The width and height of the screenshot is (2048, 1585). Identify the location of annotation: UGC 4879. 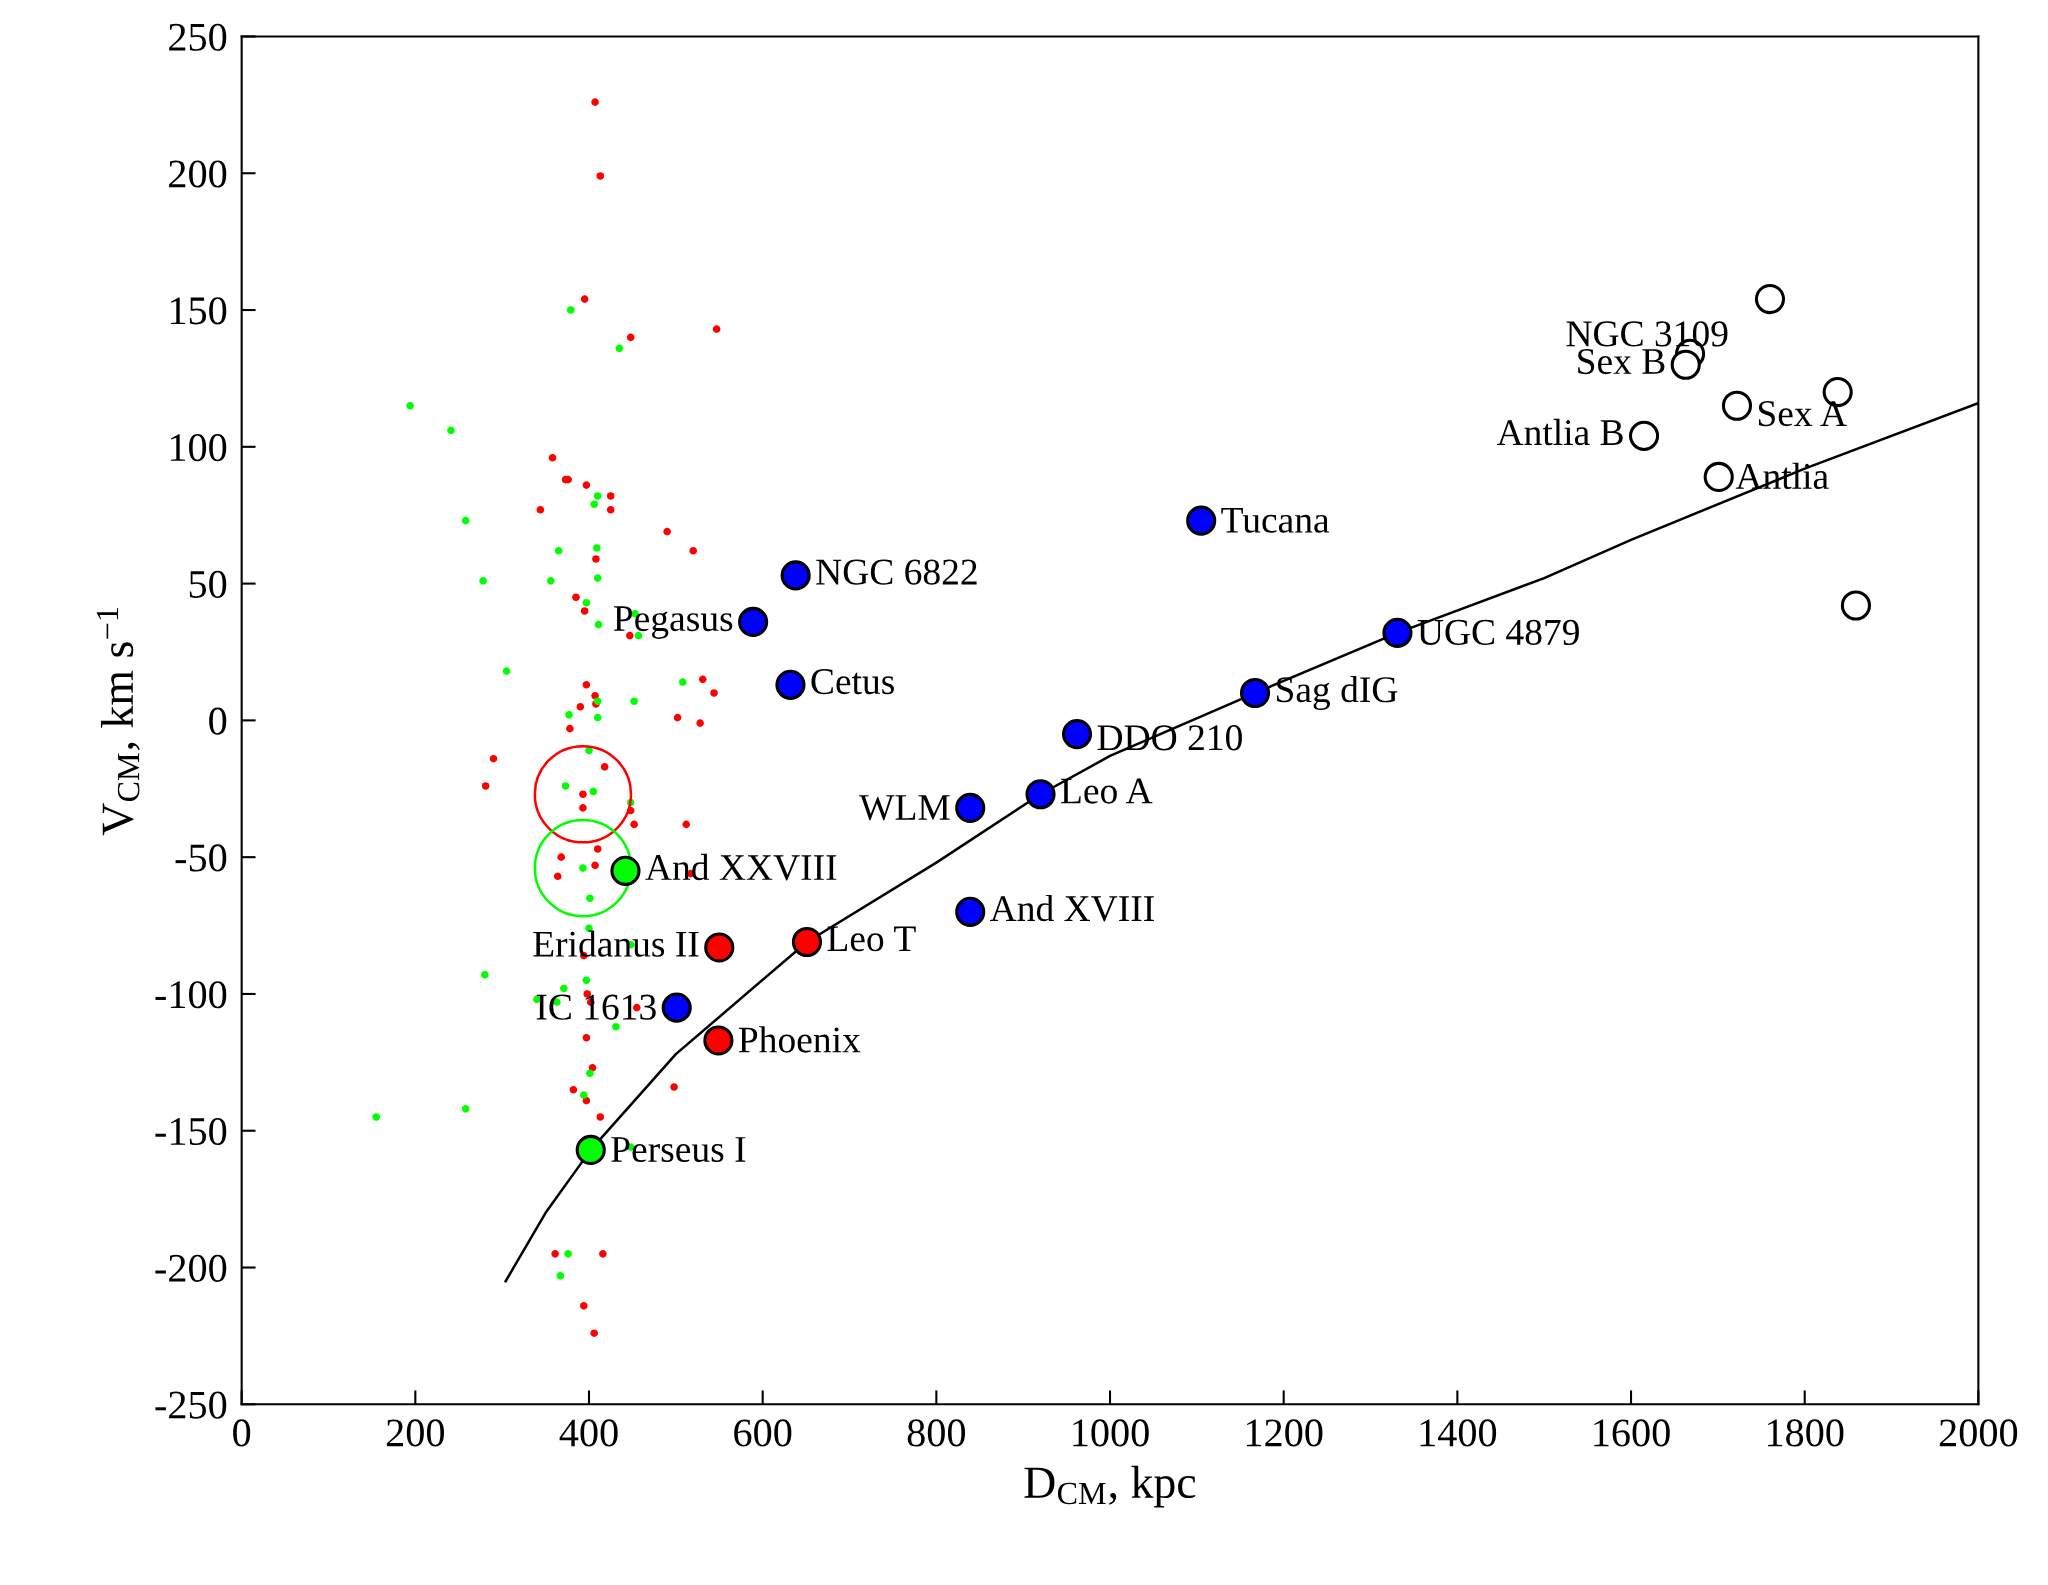
(1498, 632).